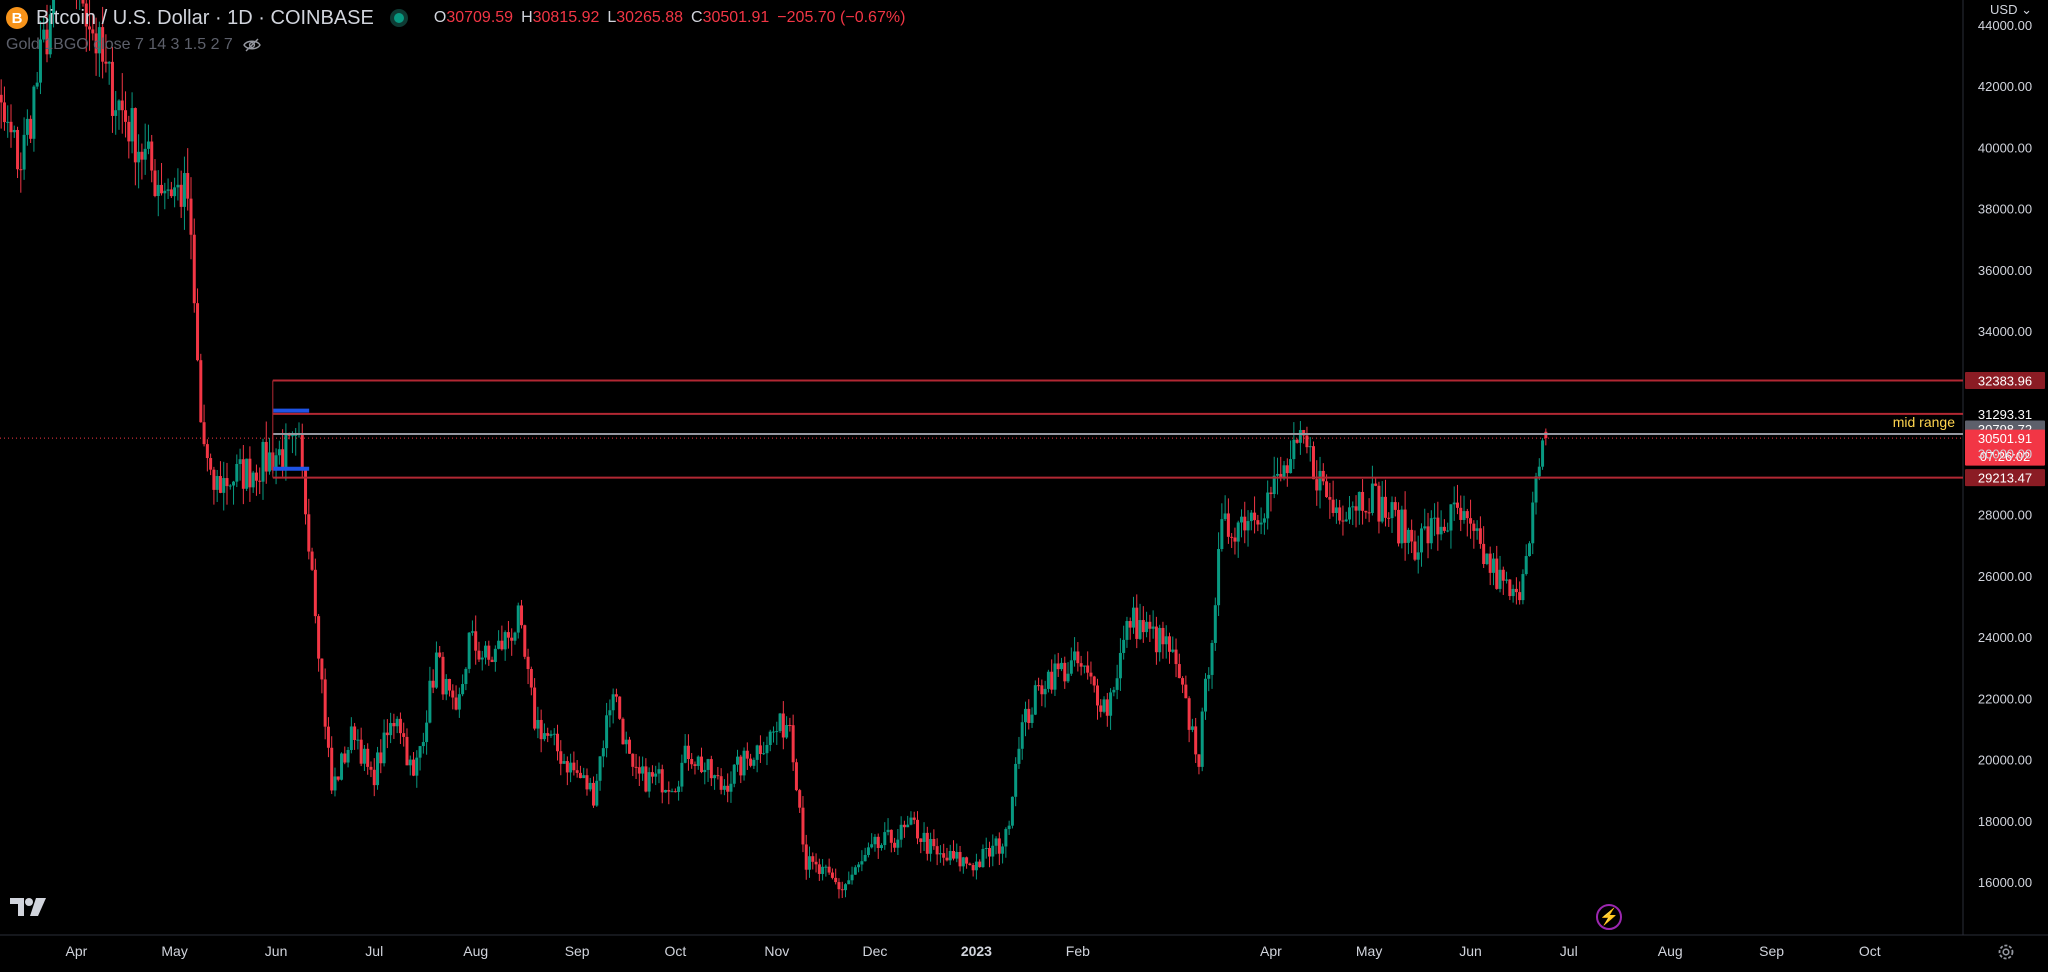 The height and width of the screenshot is (972, 2048). What do you see at coordinates (2005, 456) in the screenshot?
I see `countdown-label: 07:26:02` at bounding box center [2005, 456].